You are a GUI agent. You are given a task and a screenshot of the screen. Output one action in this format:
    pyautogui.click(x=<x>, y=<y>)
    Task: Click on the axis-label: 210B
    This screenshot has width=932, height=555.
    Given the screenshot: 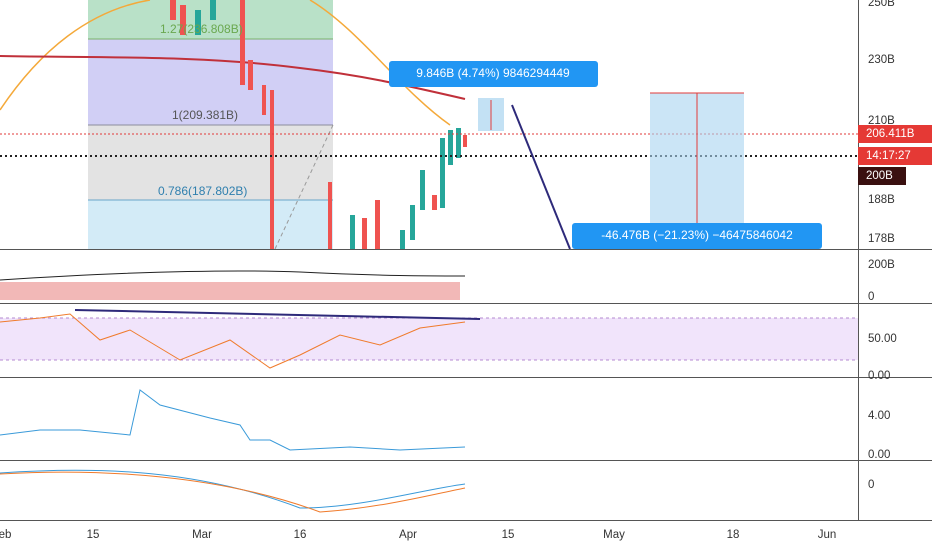 What is the action you would take?
    pyautogui.click(x=881, y=121)
    